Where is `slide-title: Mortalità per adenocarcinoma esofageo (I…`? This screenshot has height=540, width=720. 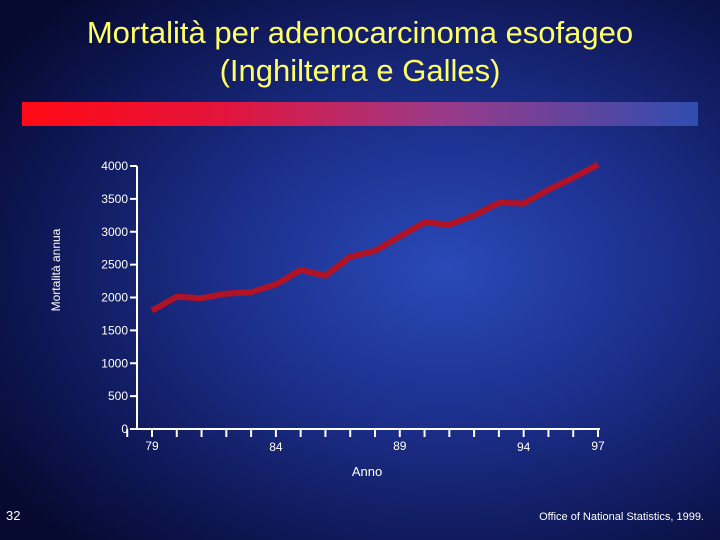 slide-title: Mortalità per adenocarcinoma esofageo (I… is located at coordinates (360, 52).